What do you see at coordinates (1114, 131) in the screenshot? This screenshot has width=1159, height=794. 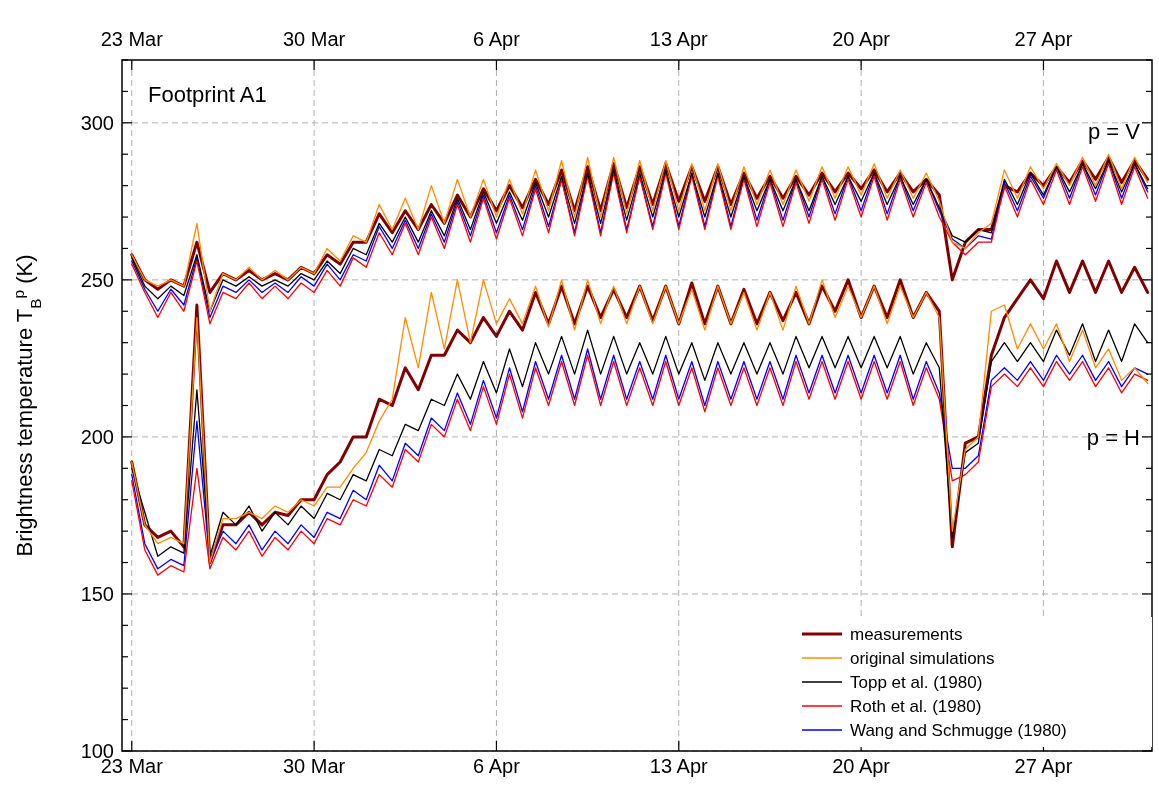 I see `annotation: p = V` at bounding box center [1114, 131].